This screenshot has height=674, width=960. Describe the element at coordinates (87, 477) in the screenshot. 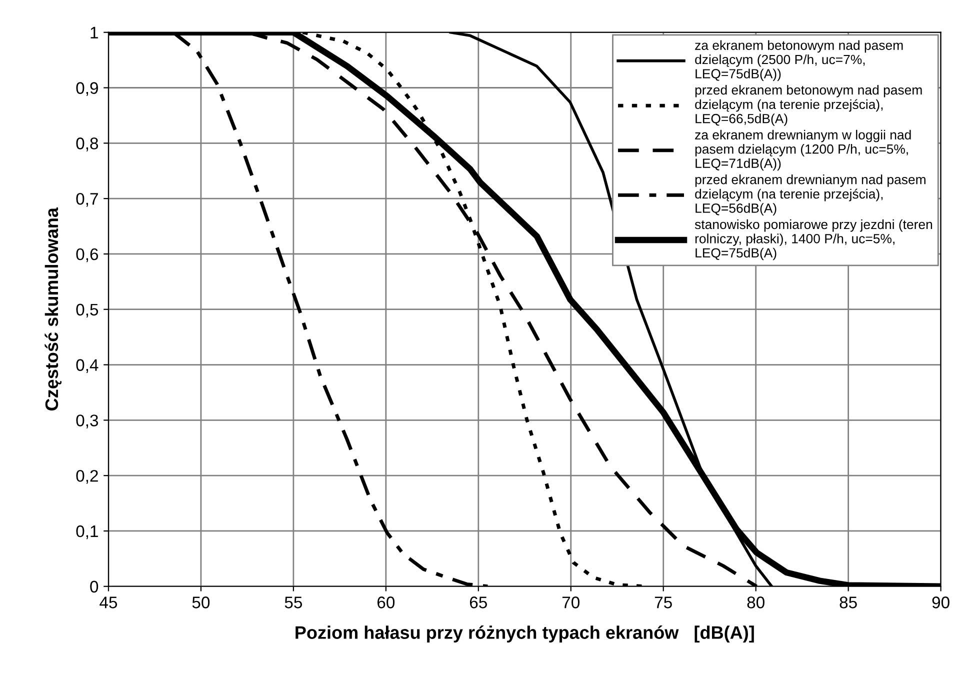

I see `y-tick-label: 0,2` at that location.